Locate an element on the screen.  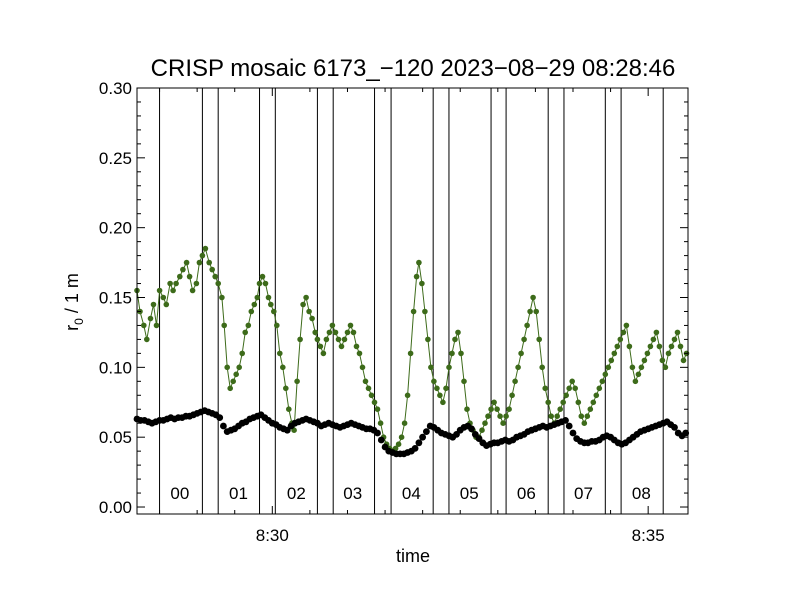
segment-label: 06 is located at coordinates (526, 493).